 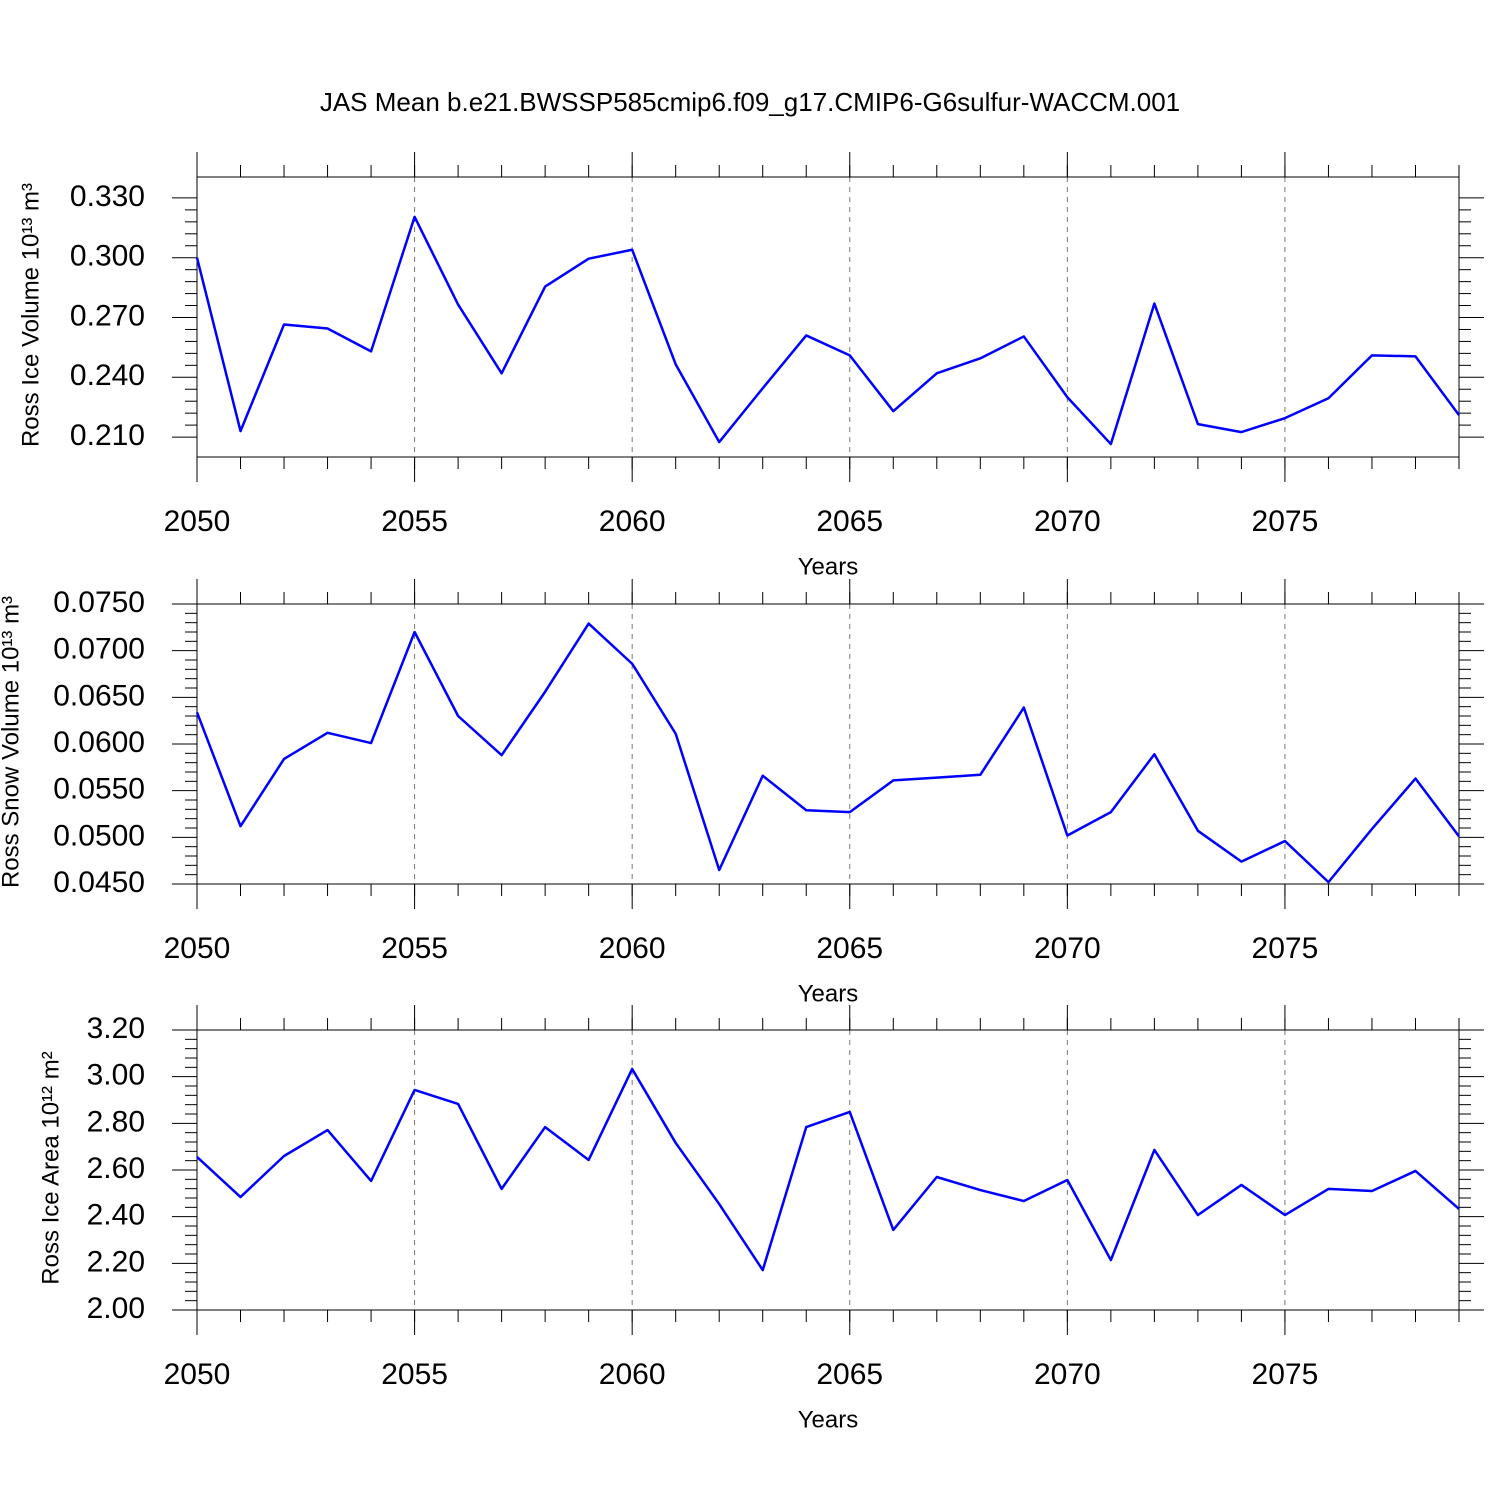 What do you see at coordinates (116, 1308) in the screenshot?
I see `y-tick-label: 2.00` at bounding box center [116, 1308].